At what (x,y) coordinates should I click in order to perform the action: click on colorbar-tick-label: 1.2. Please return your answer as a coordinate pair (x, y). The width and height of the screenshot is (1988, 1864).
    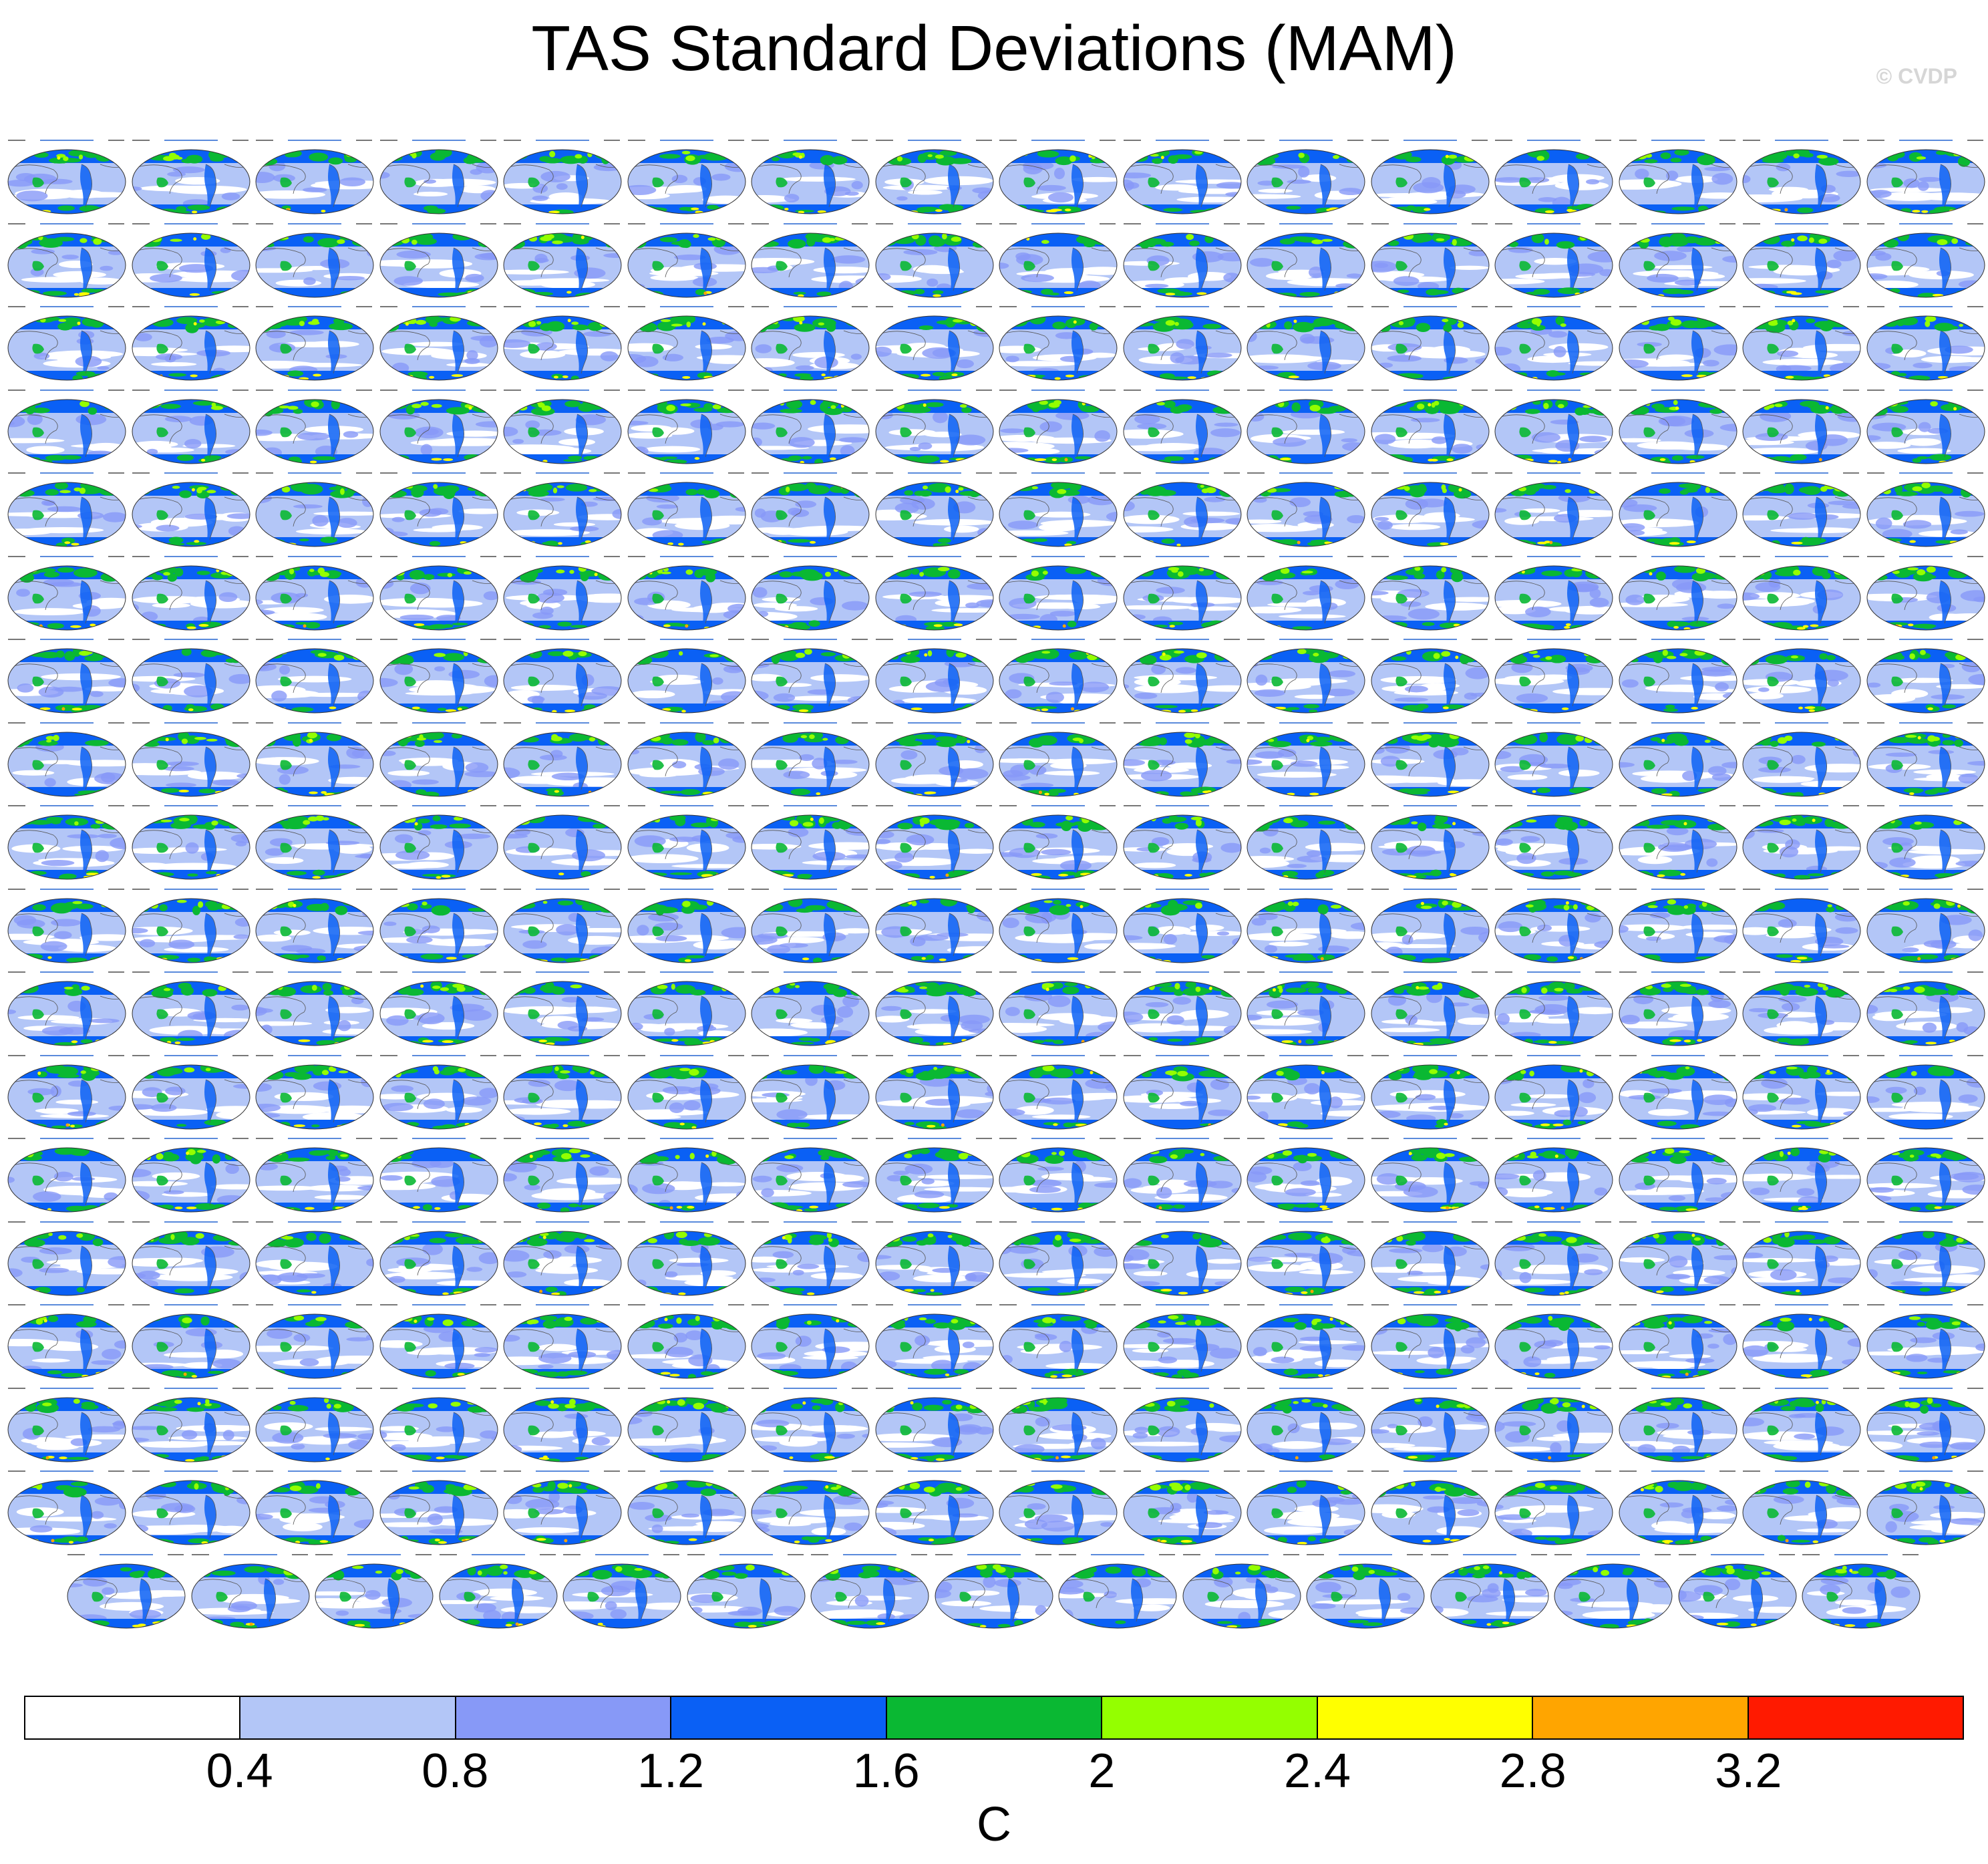
    Looking at the image, I should click on (671, 1771).